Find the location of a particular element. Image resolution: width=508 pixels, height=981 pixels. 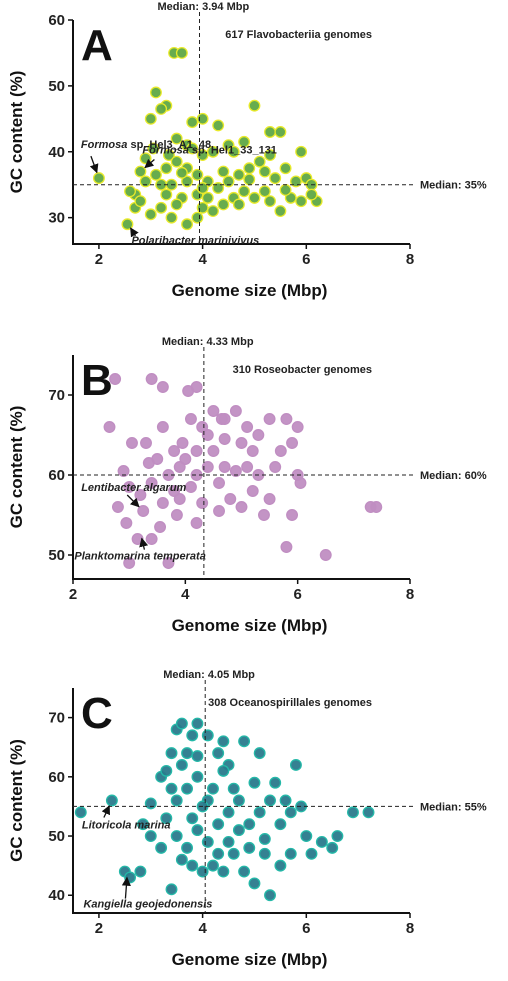

median-x-label: Median: 3.94 Mbp is located at coordinates (204, 7).